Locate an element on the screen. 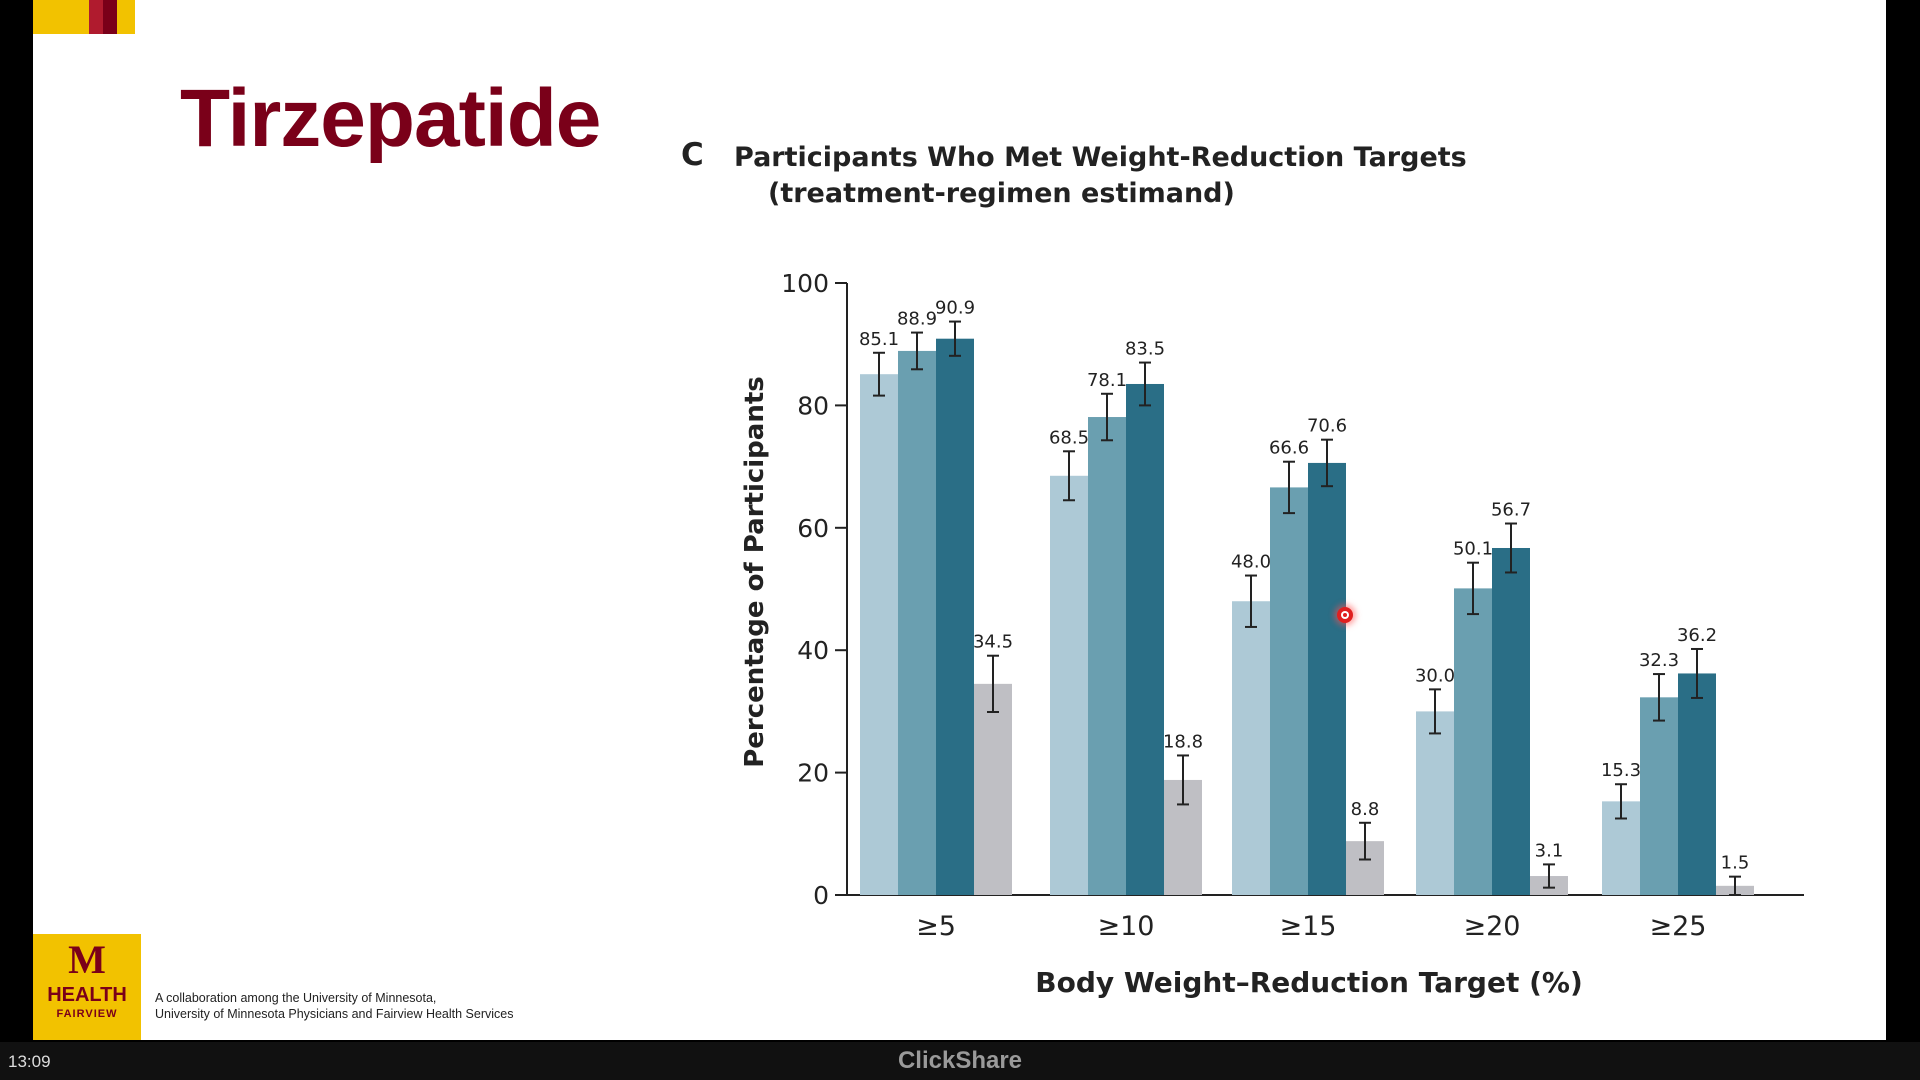  bar-value-label: 68.5 is located at coordinates (1069, 437).